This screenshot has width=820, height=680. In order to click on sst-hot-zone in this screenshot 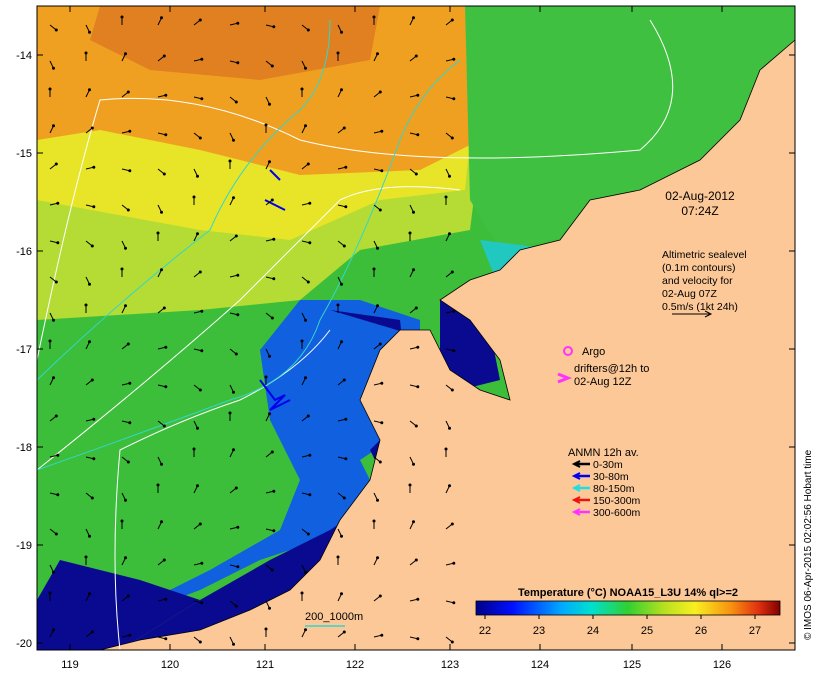, I will do `click(235, 43)`.